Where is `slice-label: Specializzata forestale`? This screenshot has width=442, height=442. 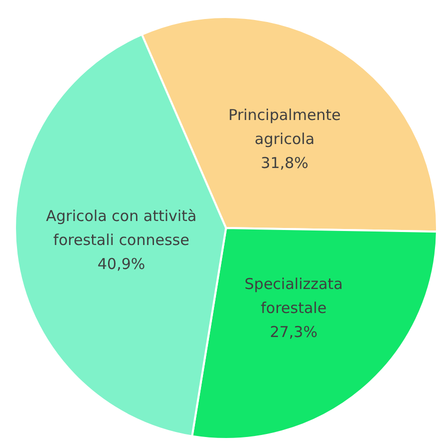 slice-label: Specializzata forestale is located at coordinates (293, 295).